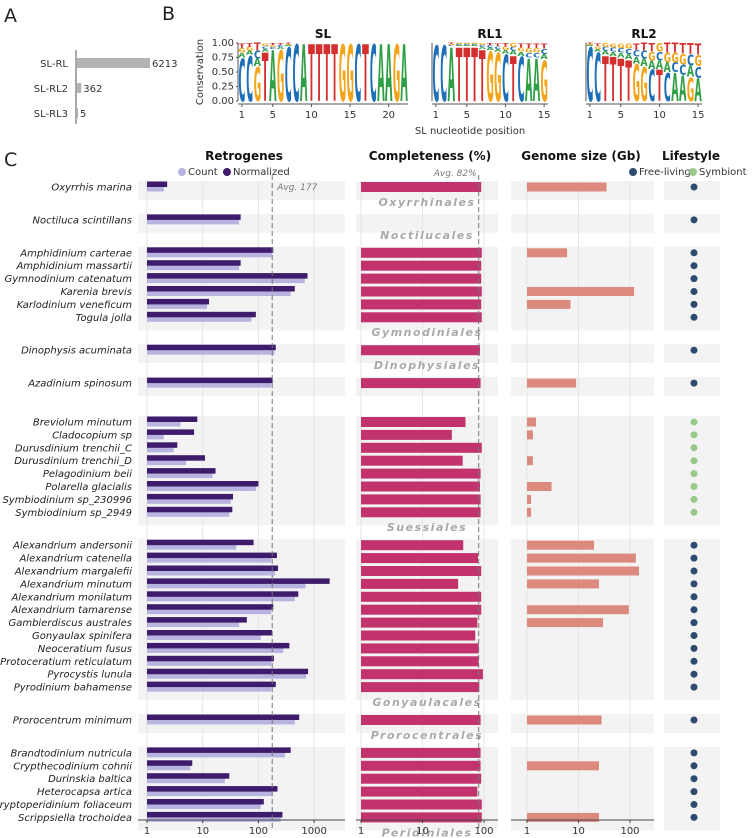 The image size is (755, 838). Describe the element at coordinates (92, 435) in the screenshot. I see `species-label: Cladocopium sp` at that location.